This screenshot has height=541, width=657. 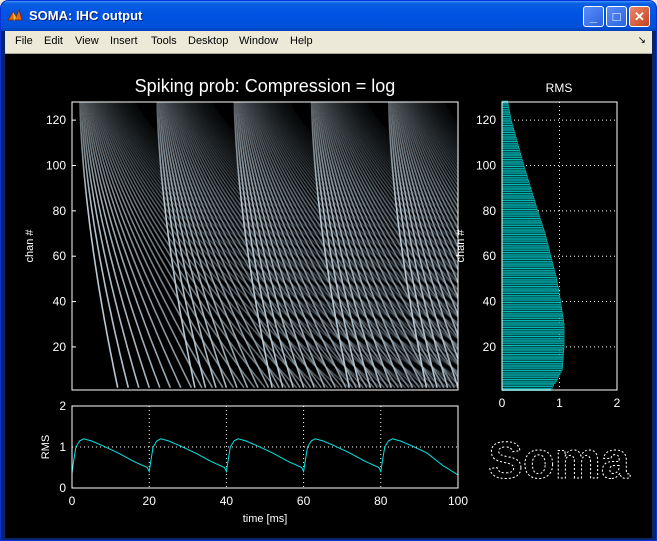 What do you see at coordinates (301, 41) in the screenshot?
I see `menu-help: Help` at bounding box center [301, 41].